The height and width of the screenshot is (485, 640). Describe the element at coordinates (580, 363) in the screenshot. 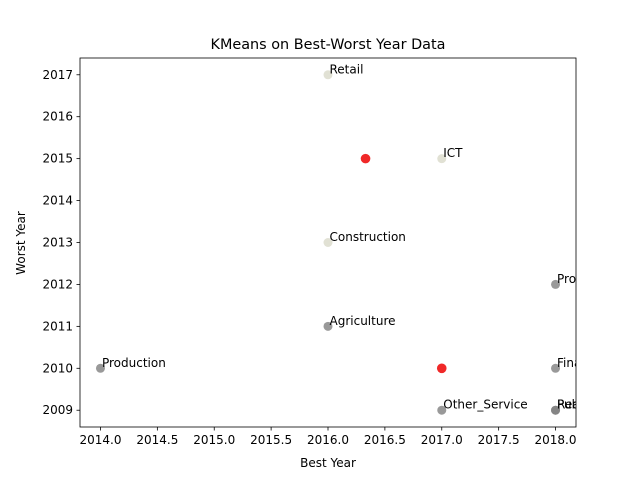

I see `point-label-6: Finance` at that location.